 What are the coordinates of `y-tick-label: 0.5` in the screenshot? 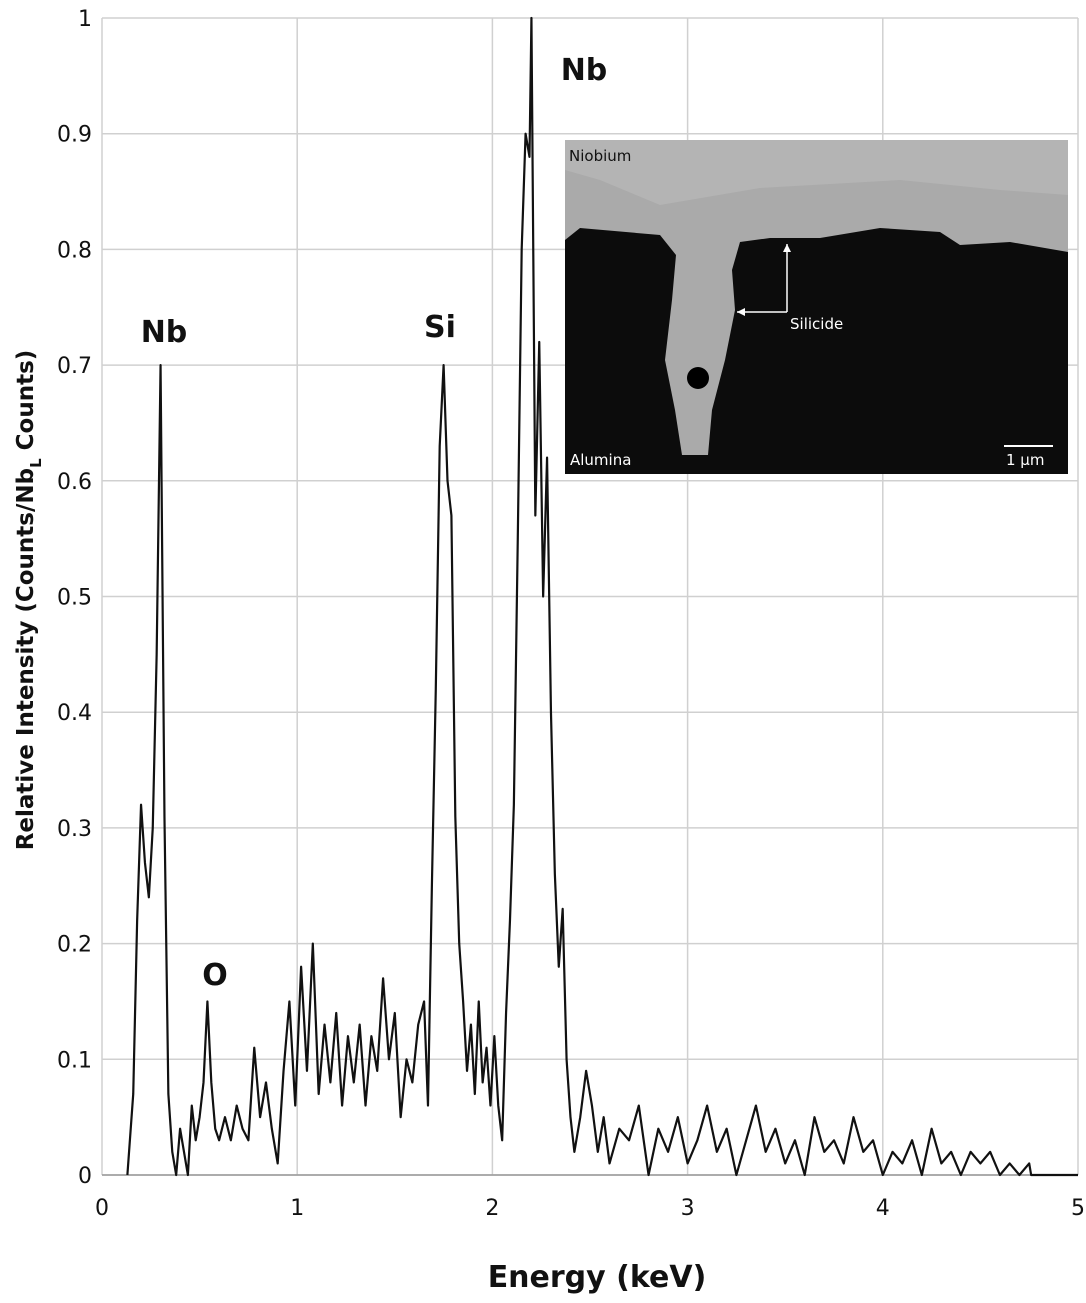 It's located at (74, 598).